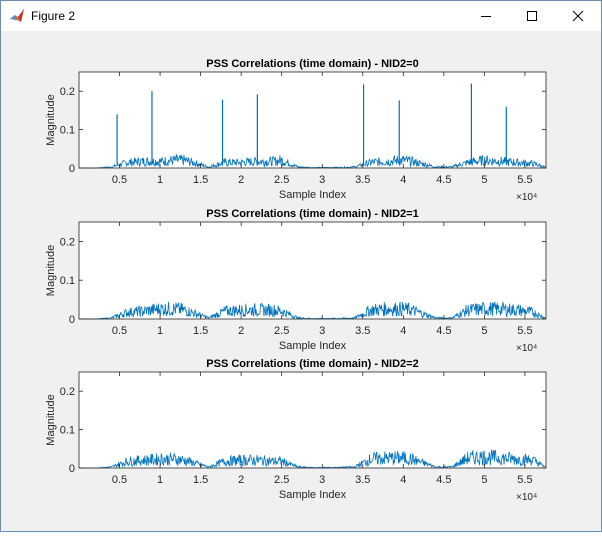  I want to click on minimize-button, so click(486, 16).